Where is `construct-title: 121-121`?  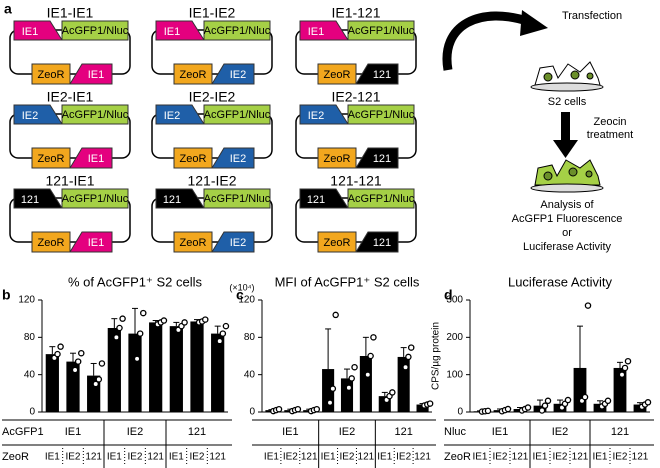
construct-title: 121-121 is located at coordinates (356, 181).